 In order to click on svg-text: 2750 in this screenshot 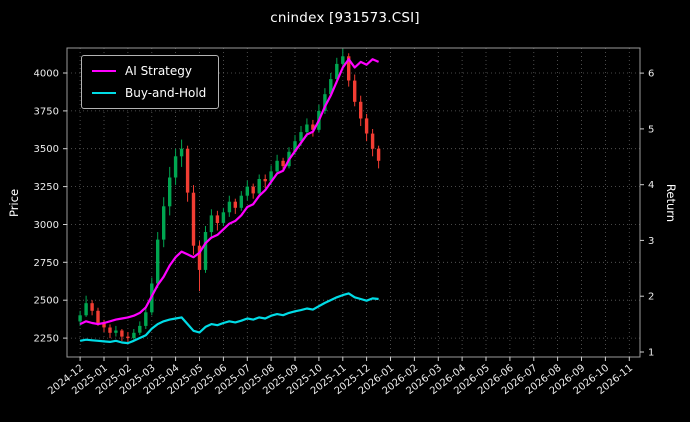, I will do `click(46, 263)`.